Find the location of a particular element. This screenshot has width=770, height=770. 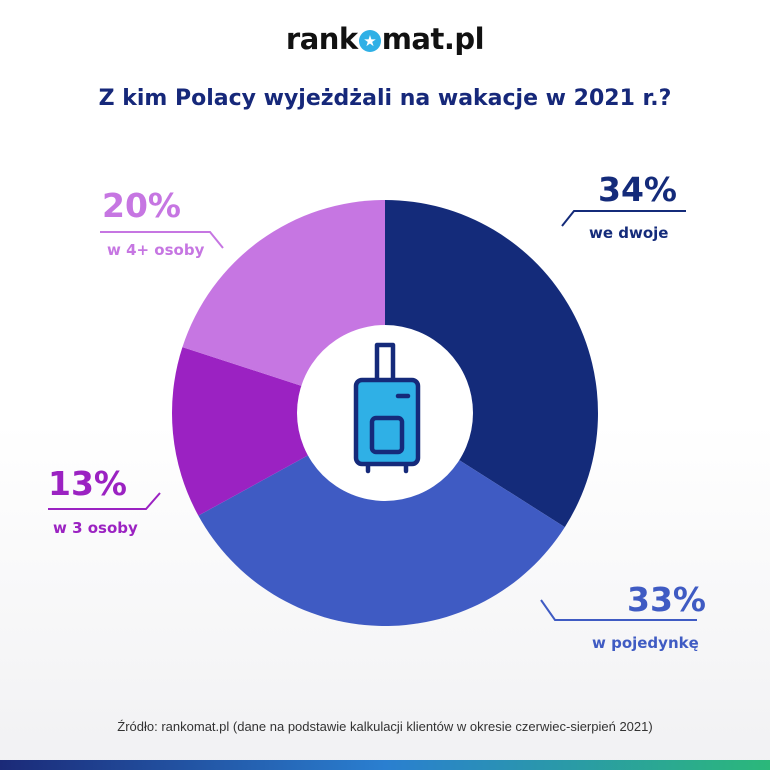

brand-prefix: rank is located at coordinates (321, 39).